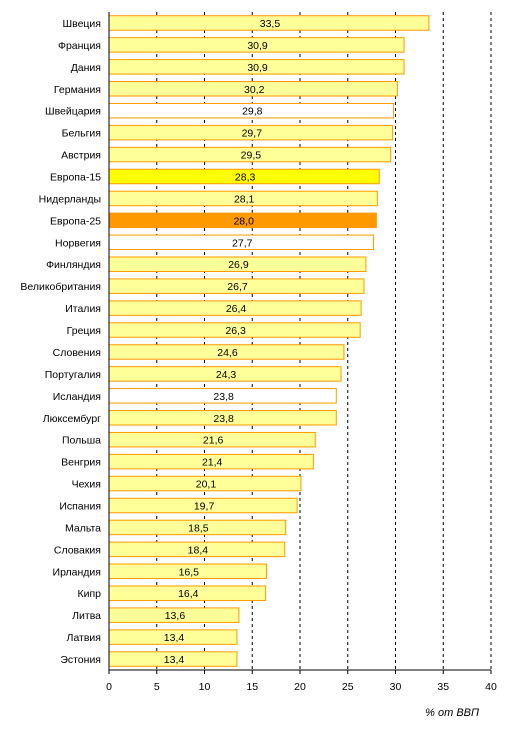  I want to click on x-axis-label: % от ВВП, so click(452, 713).